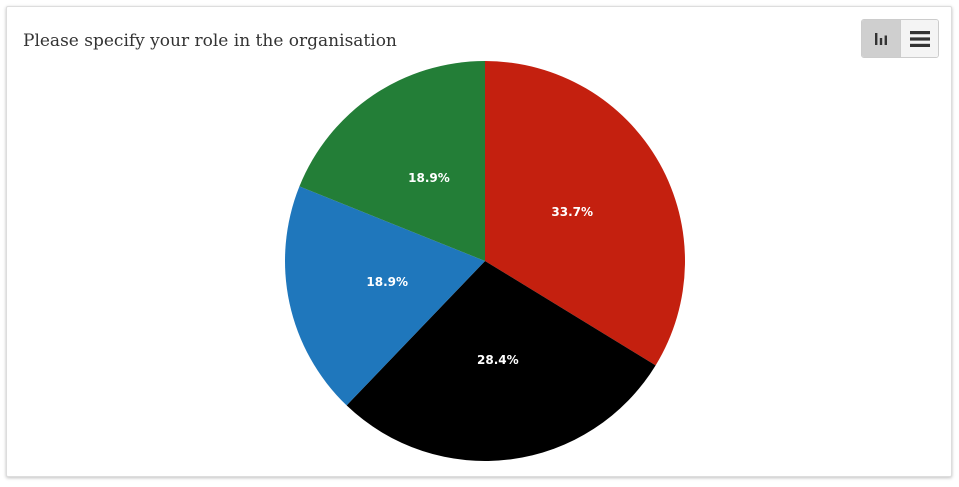 The image size is (959, 487). I want to click on table-view-button, so click(919, 38).